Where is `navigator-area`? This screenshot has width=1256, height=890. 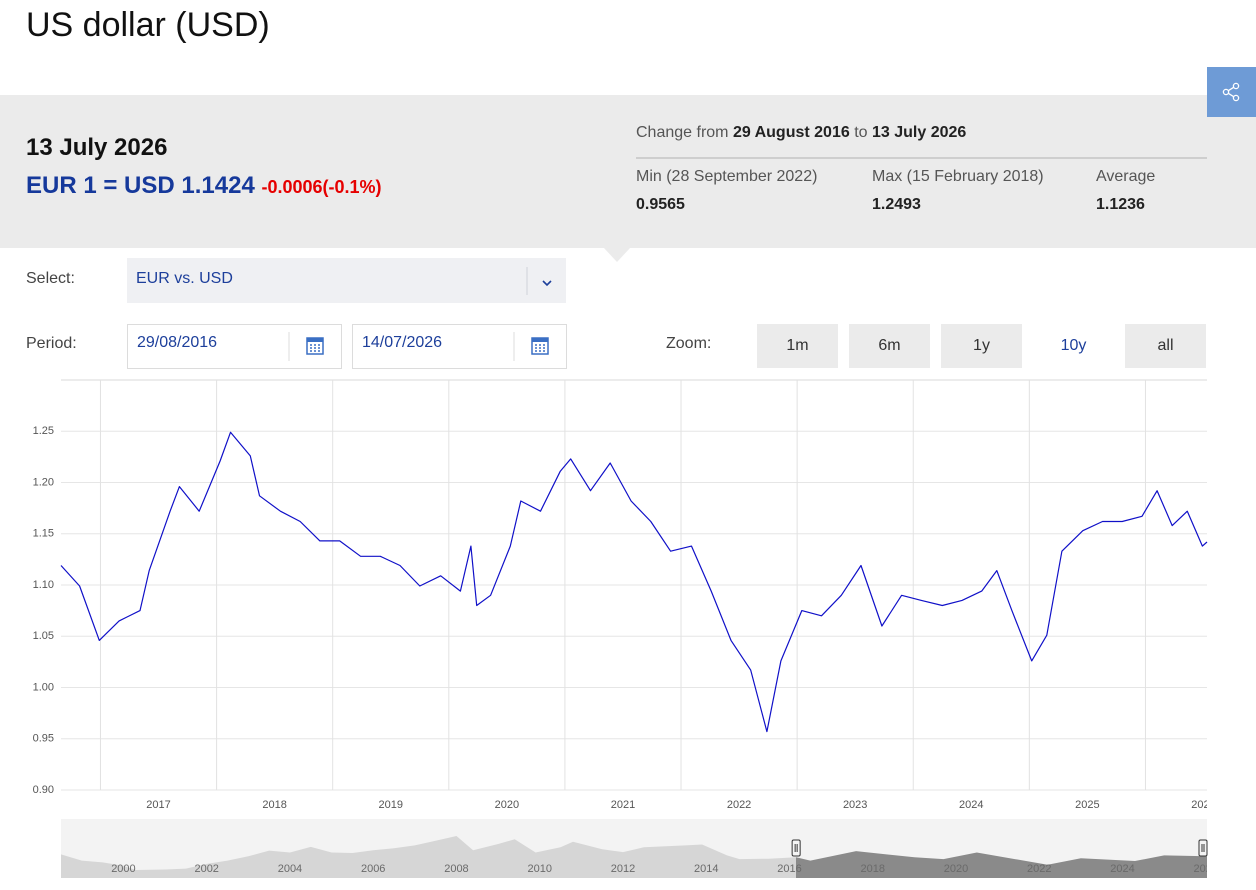
navigator-area is located at coordinates (634, 857).